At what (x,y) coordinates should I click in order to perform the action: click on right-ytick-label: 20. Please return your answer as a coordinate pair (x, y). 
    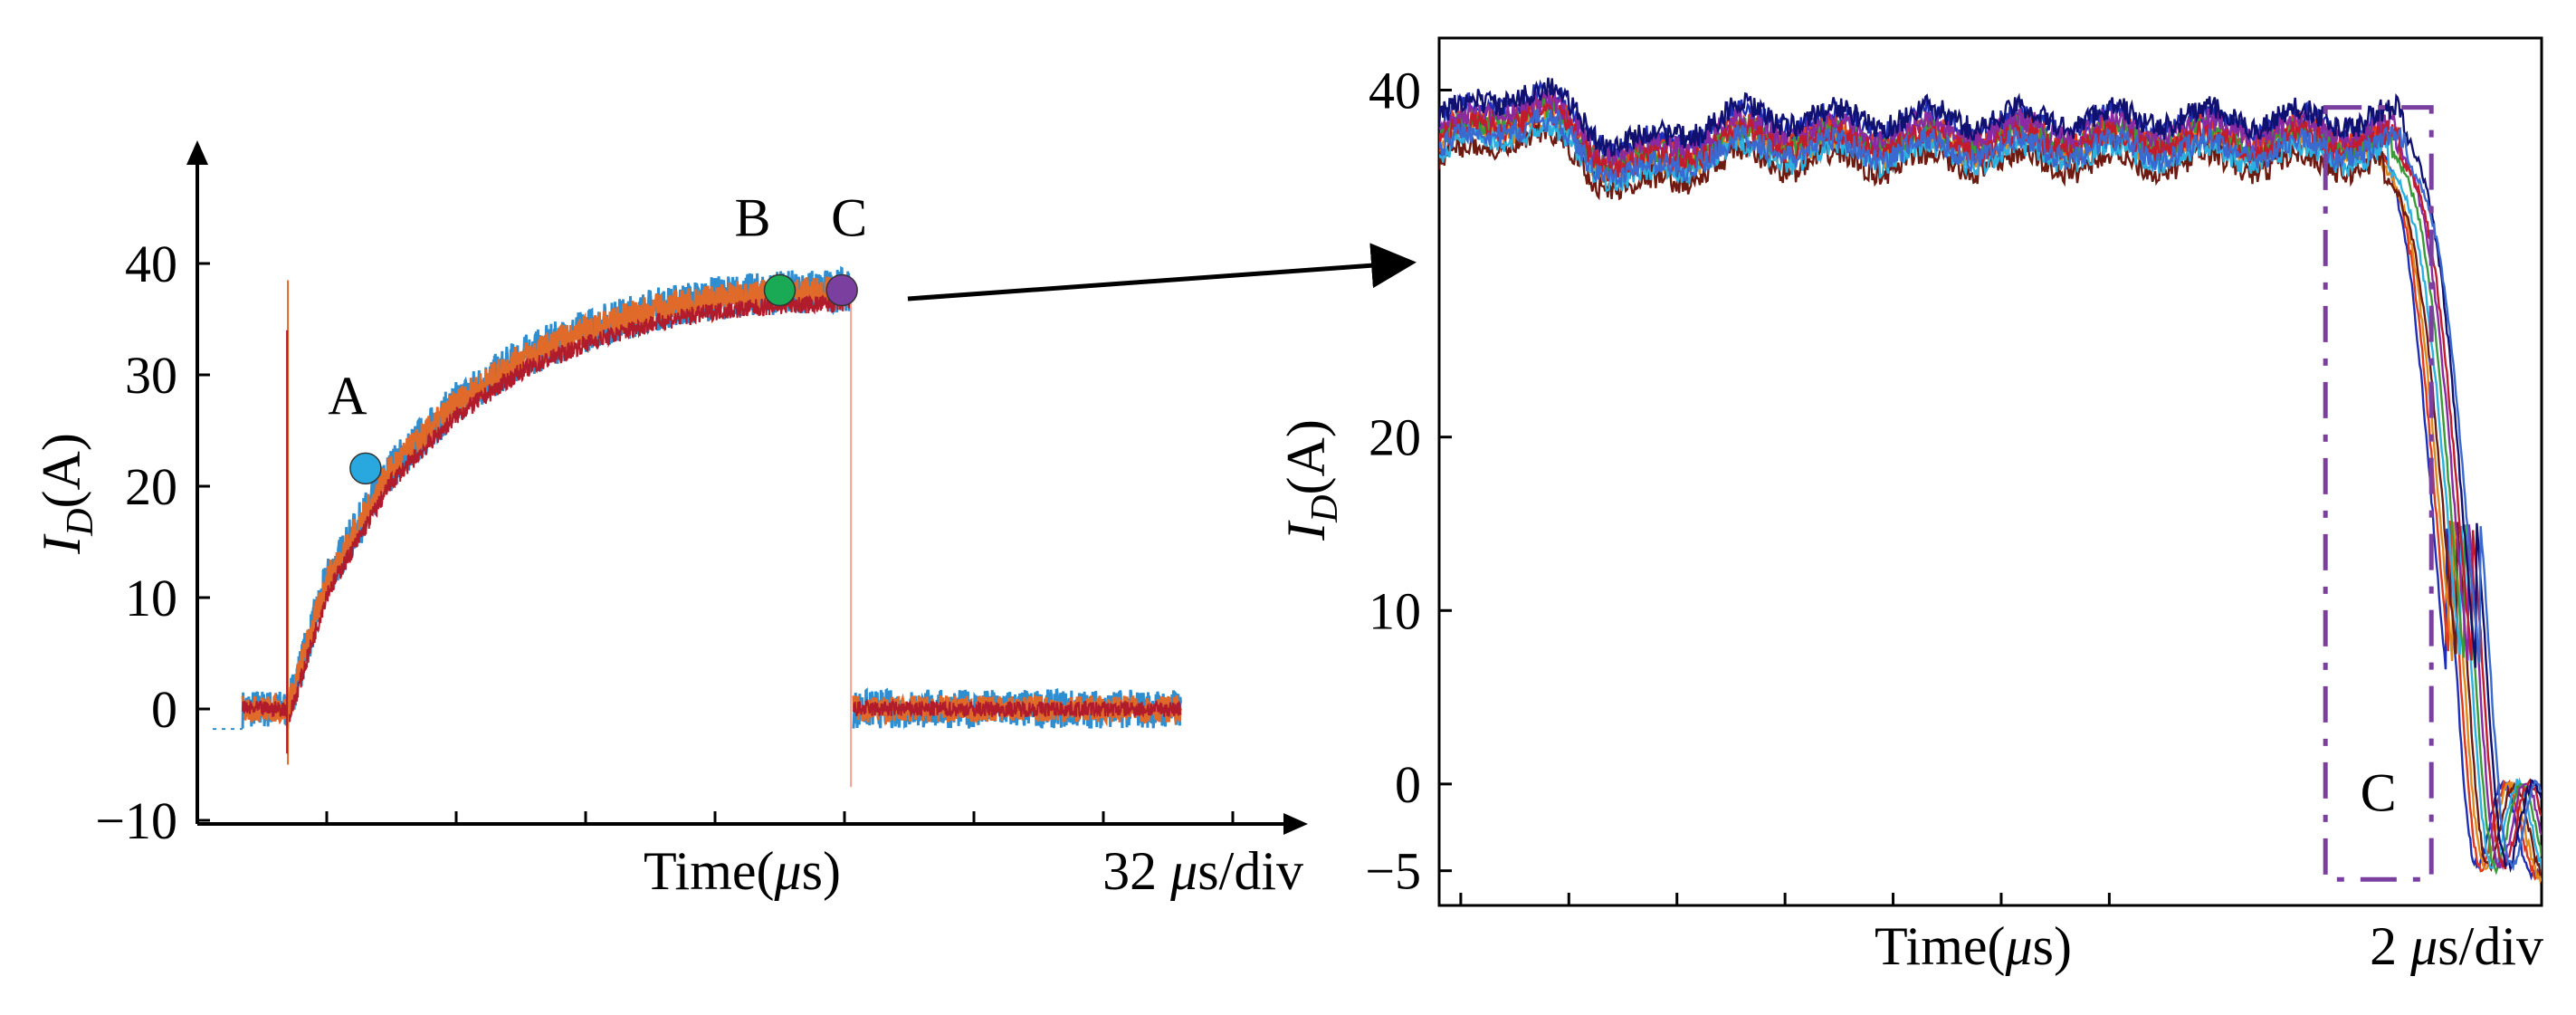
    Looking at the image, I should click on (1395, 438).